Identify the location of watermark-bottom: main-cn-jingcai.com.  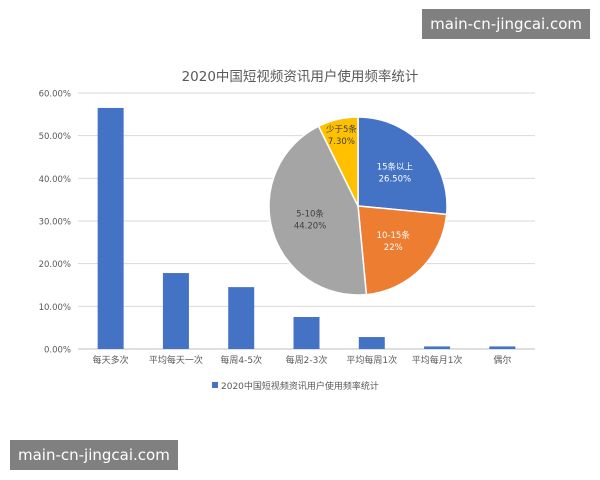
(94, 455).